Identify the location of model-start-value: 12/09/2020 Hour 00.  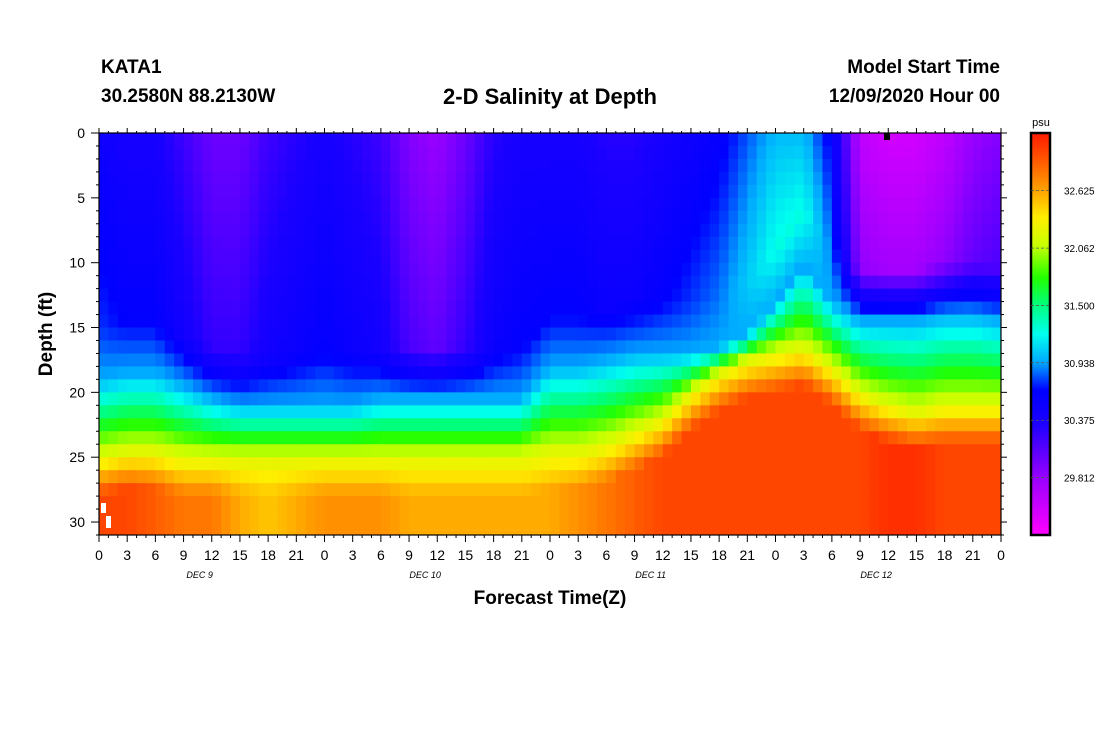
(914, 96).